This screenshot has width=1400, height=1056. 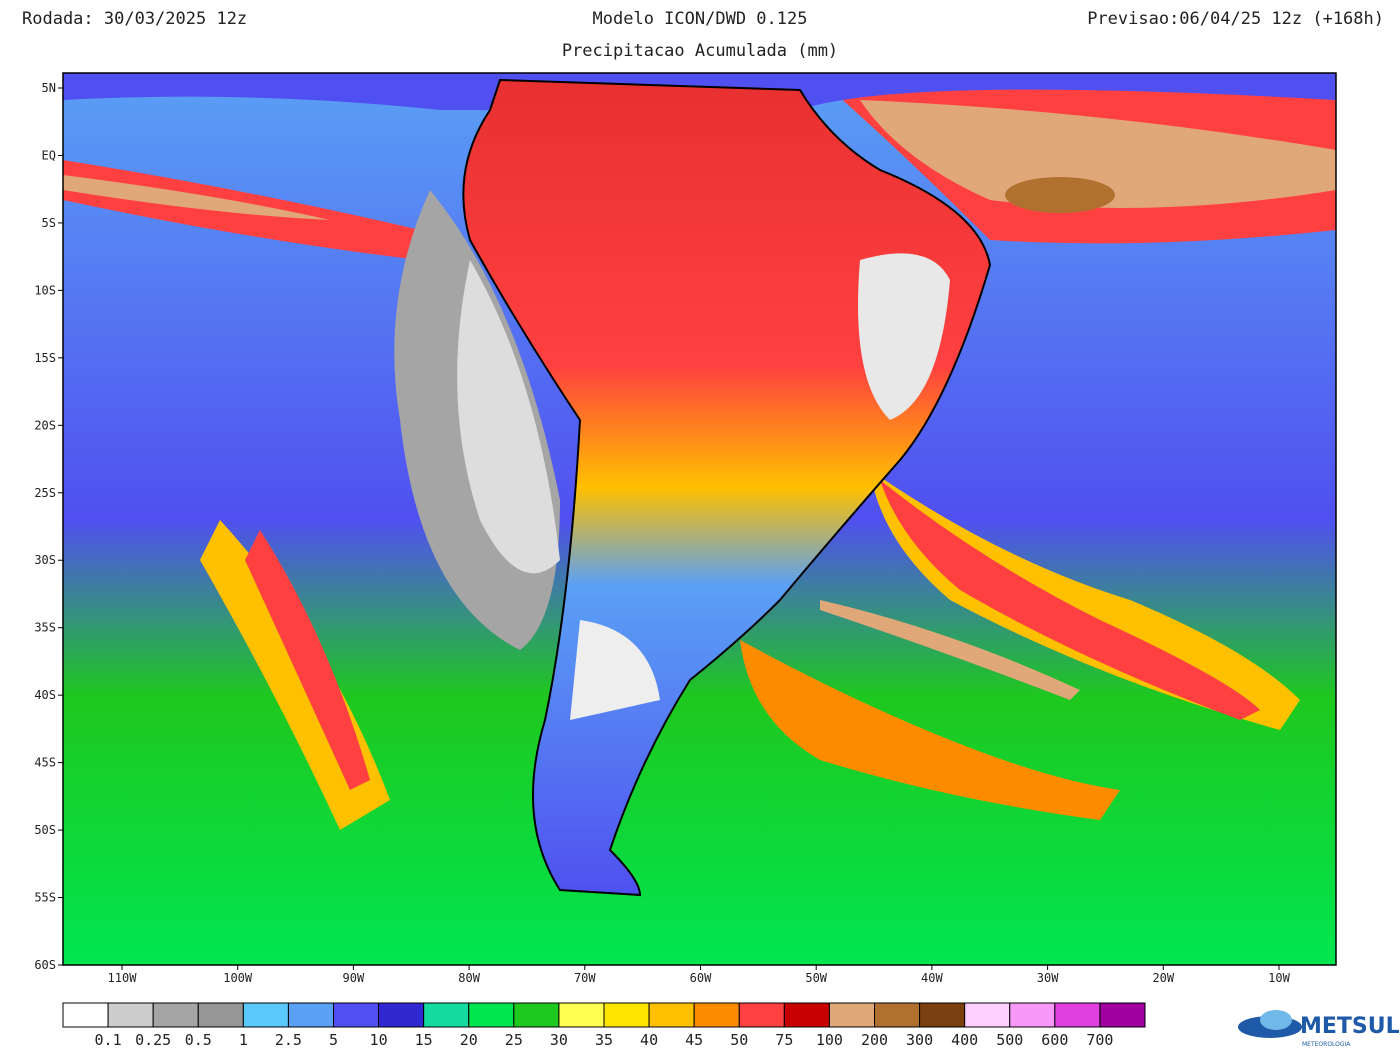 What do you see at coordinates (784, 1040) in the screenshot?
I see `colorbar-label: 75` at bounding box center [784, 1040].